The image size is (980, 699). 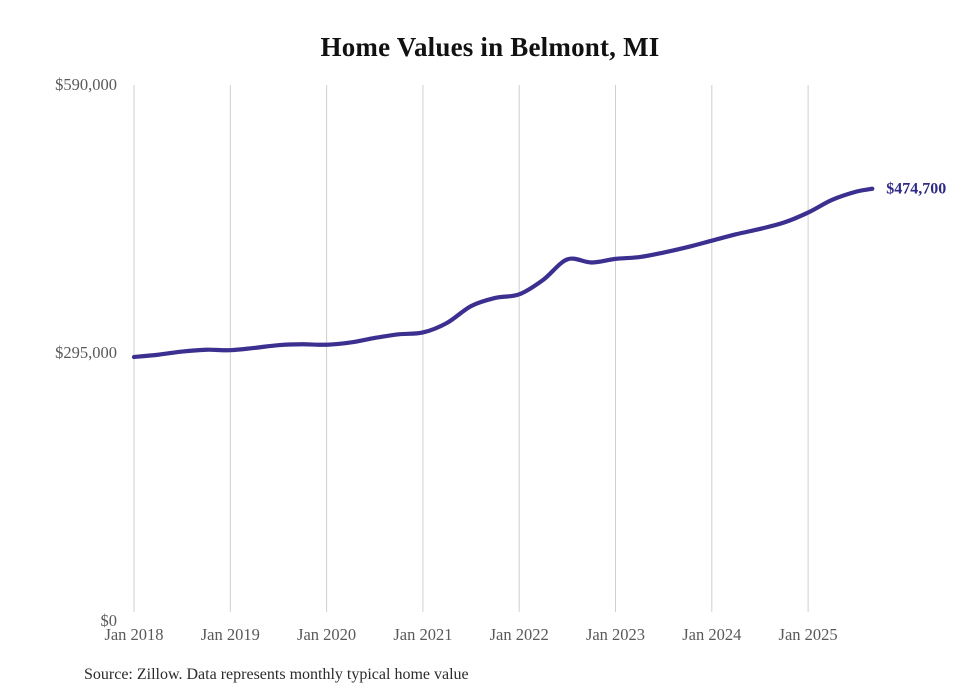 What do you see at coordinates (916, 189) in the screenshot?
I see `end-value-annotation: $474,700` at bounding box center [916, 189].